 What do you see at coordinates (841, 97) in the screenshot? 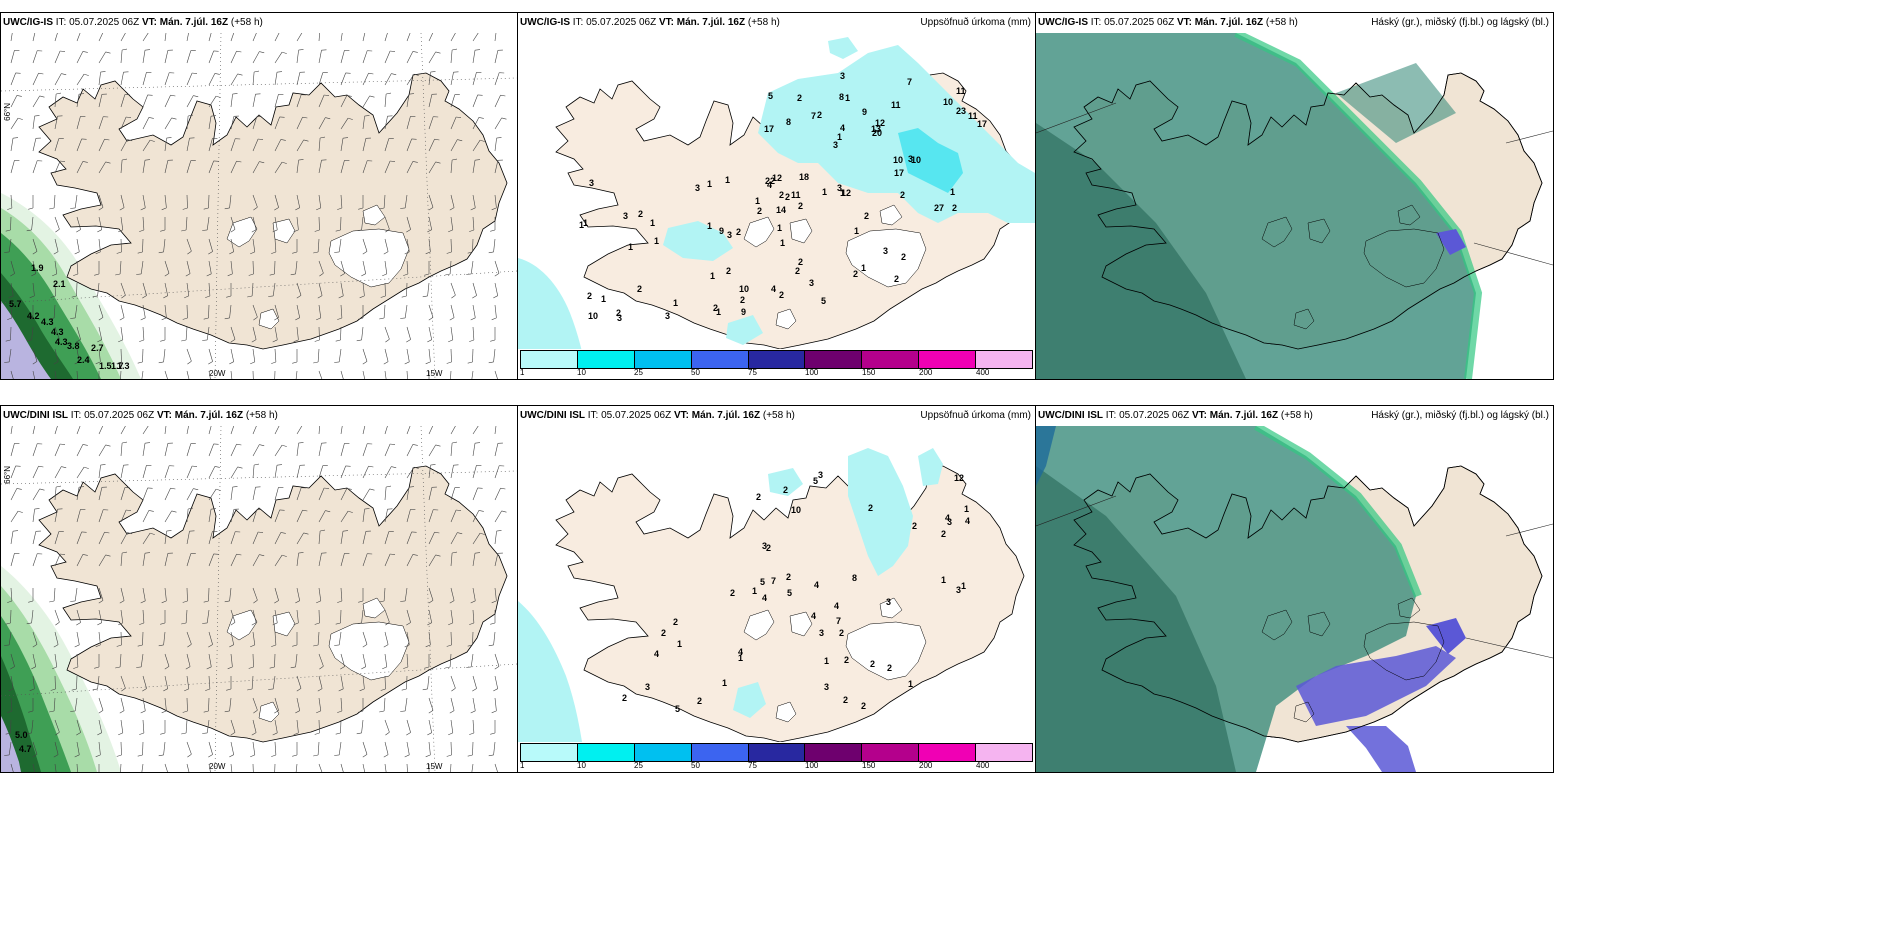
I see `precip-value: 8` at bounding box center [841, 97].